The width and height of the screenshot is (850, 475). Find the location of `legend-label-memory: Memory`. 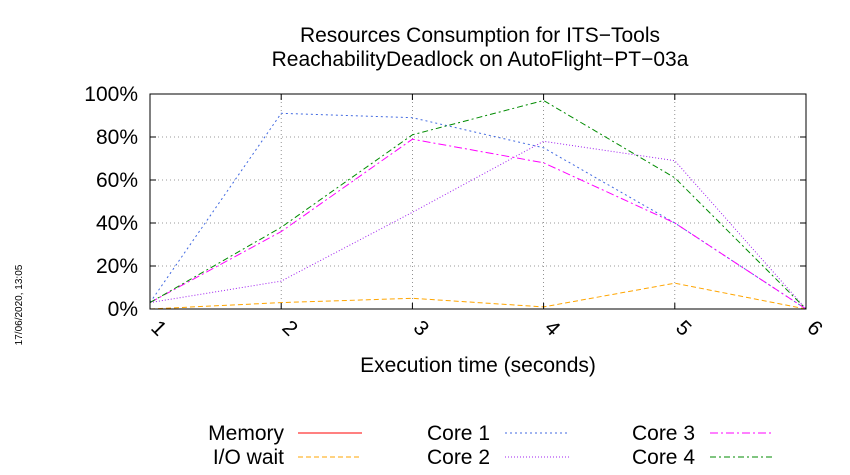

legend-label-memory: Memory is located at coordinates (246, 433).